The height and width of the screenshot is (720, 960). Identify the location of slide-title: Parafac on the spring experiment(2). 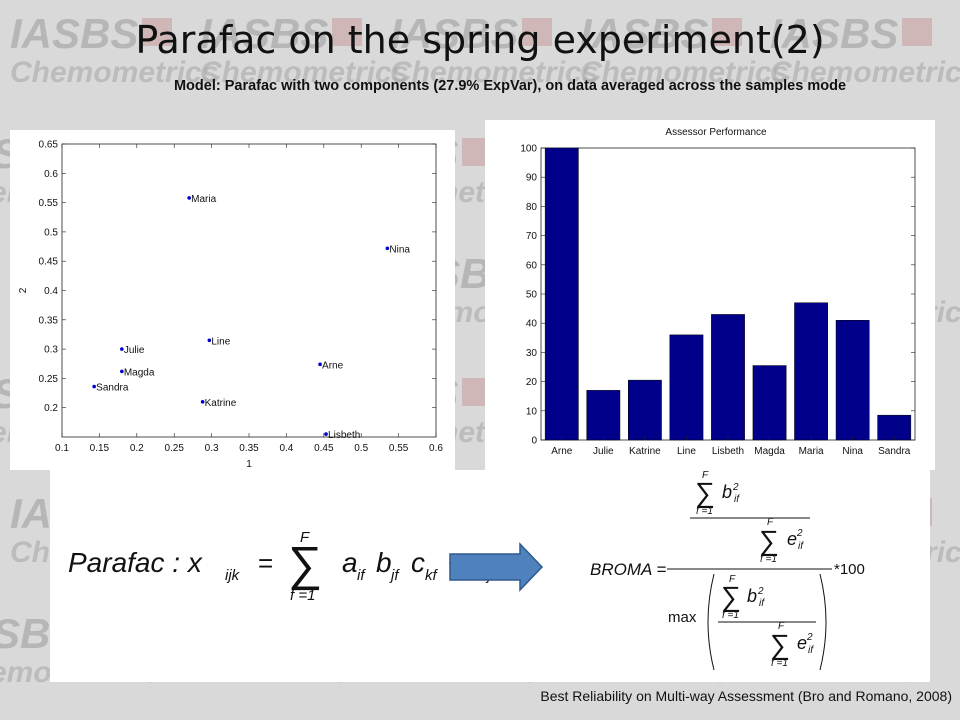
(480, 40).